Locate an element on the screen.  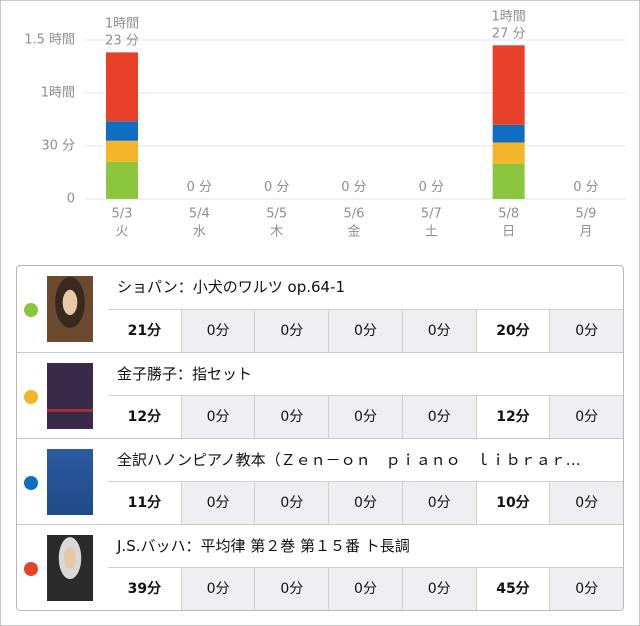
y-tick-label: 0 is located at coordinates (71, 199).